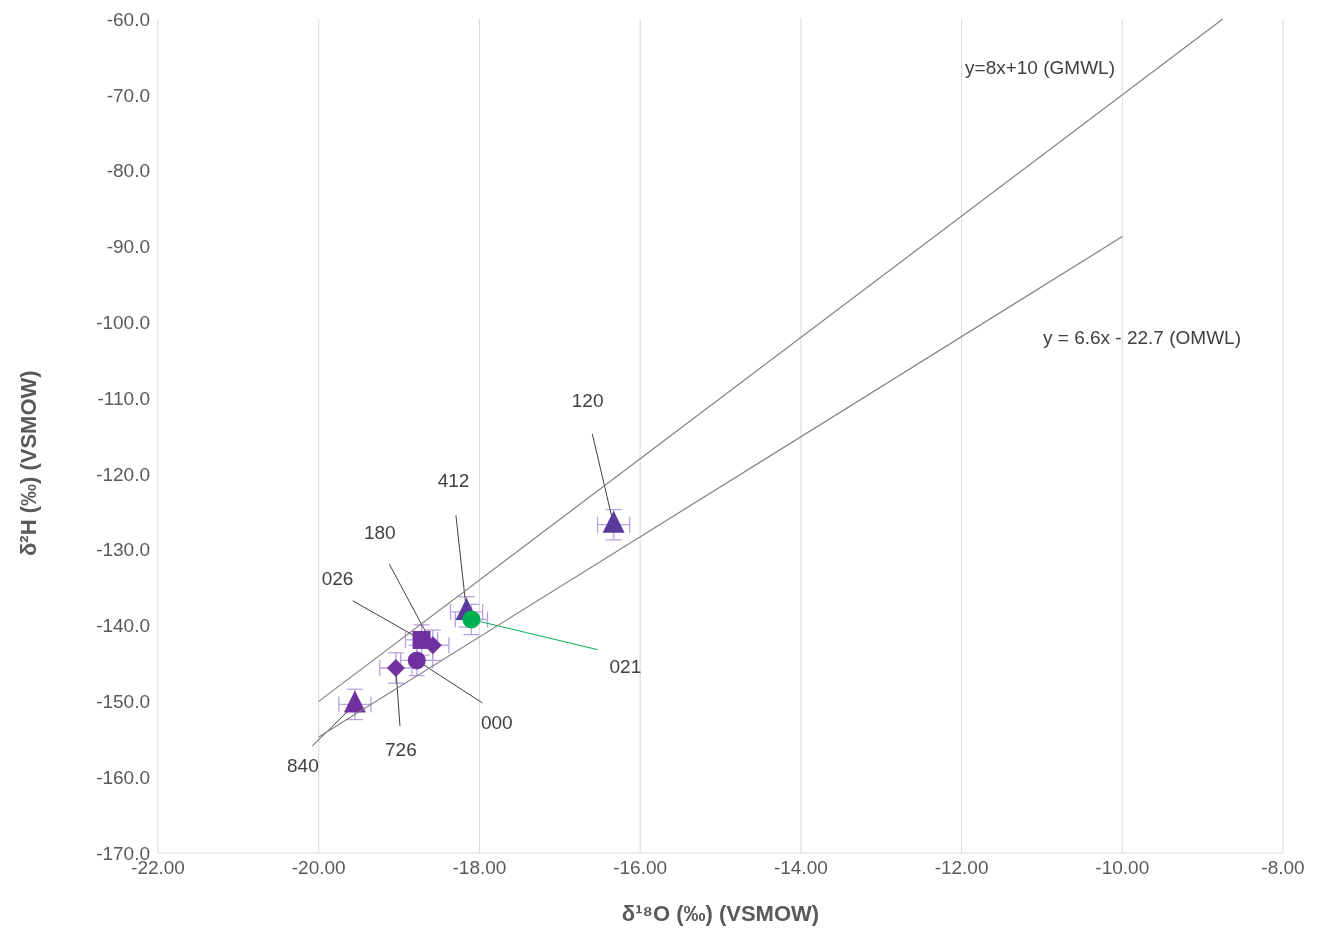  I want to click on text: 726, so click(401, 750).